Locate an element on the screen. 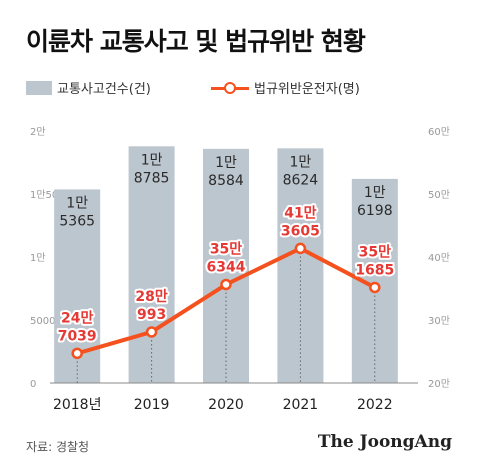  bar-label-bottom: 8584 is located at coordinates (226, 181).